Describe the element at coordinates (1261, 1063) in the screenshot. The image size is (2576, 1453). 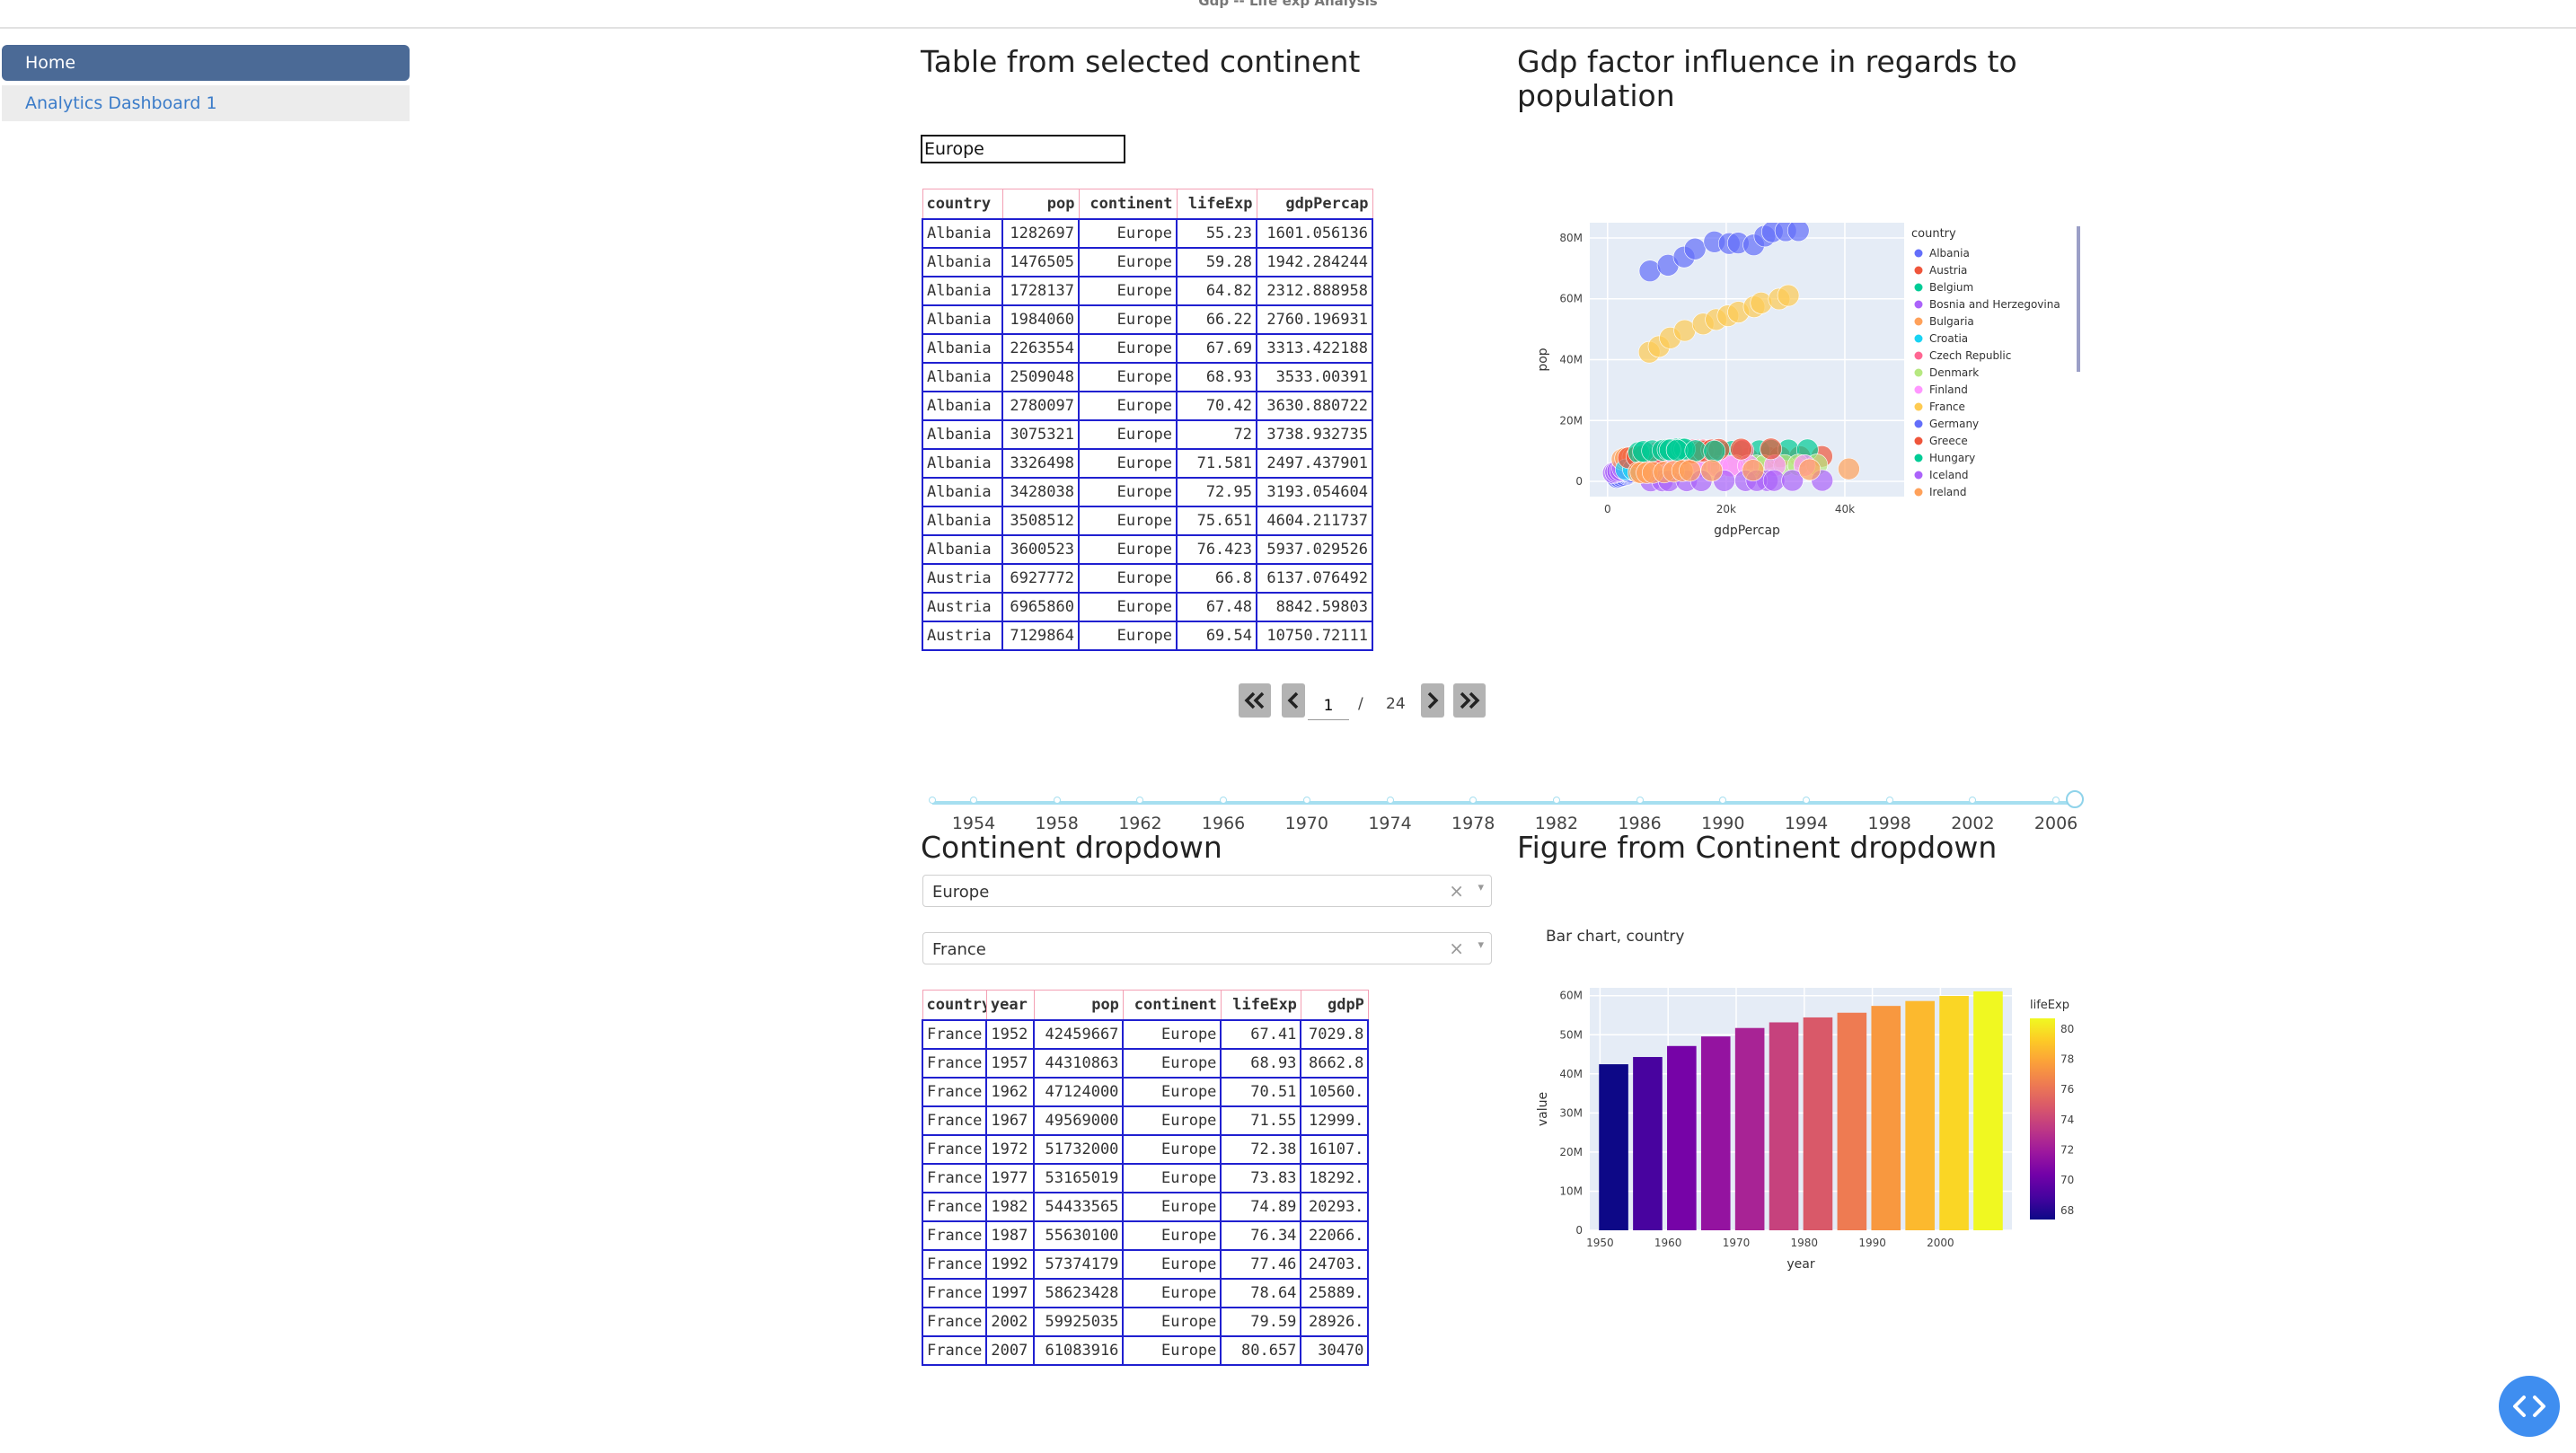
I see `table-cell: 68.93` at that location.